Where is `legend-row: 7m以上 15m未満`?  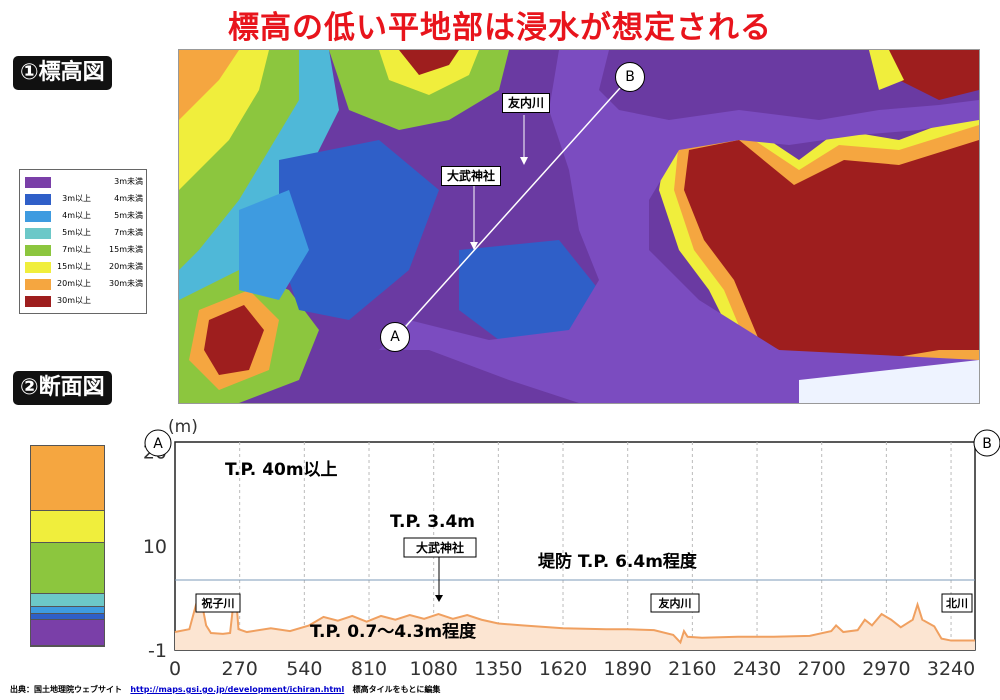 legend-row: 7m以上 15m未満 is located at coordinates (84, 250).